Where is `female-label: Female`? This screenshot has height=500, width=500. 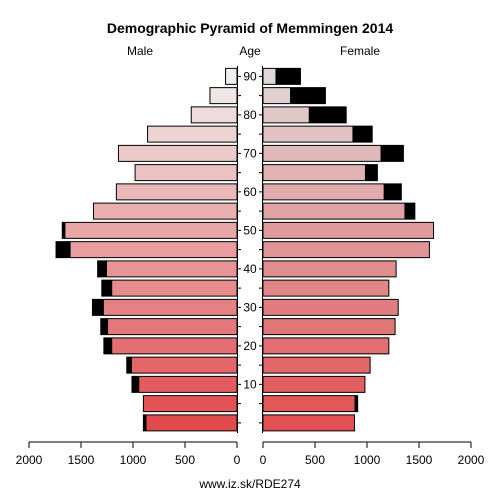 female-label: Female is located at coordinates (360, 51).